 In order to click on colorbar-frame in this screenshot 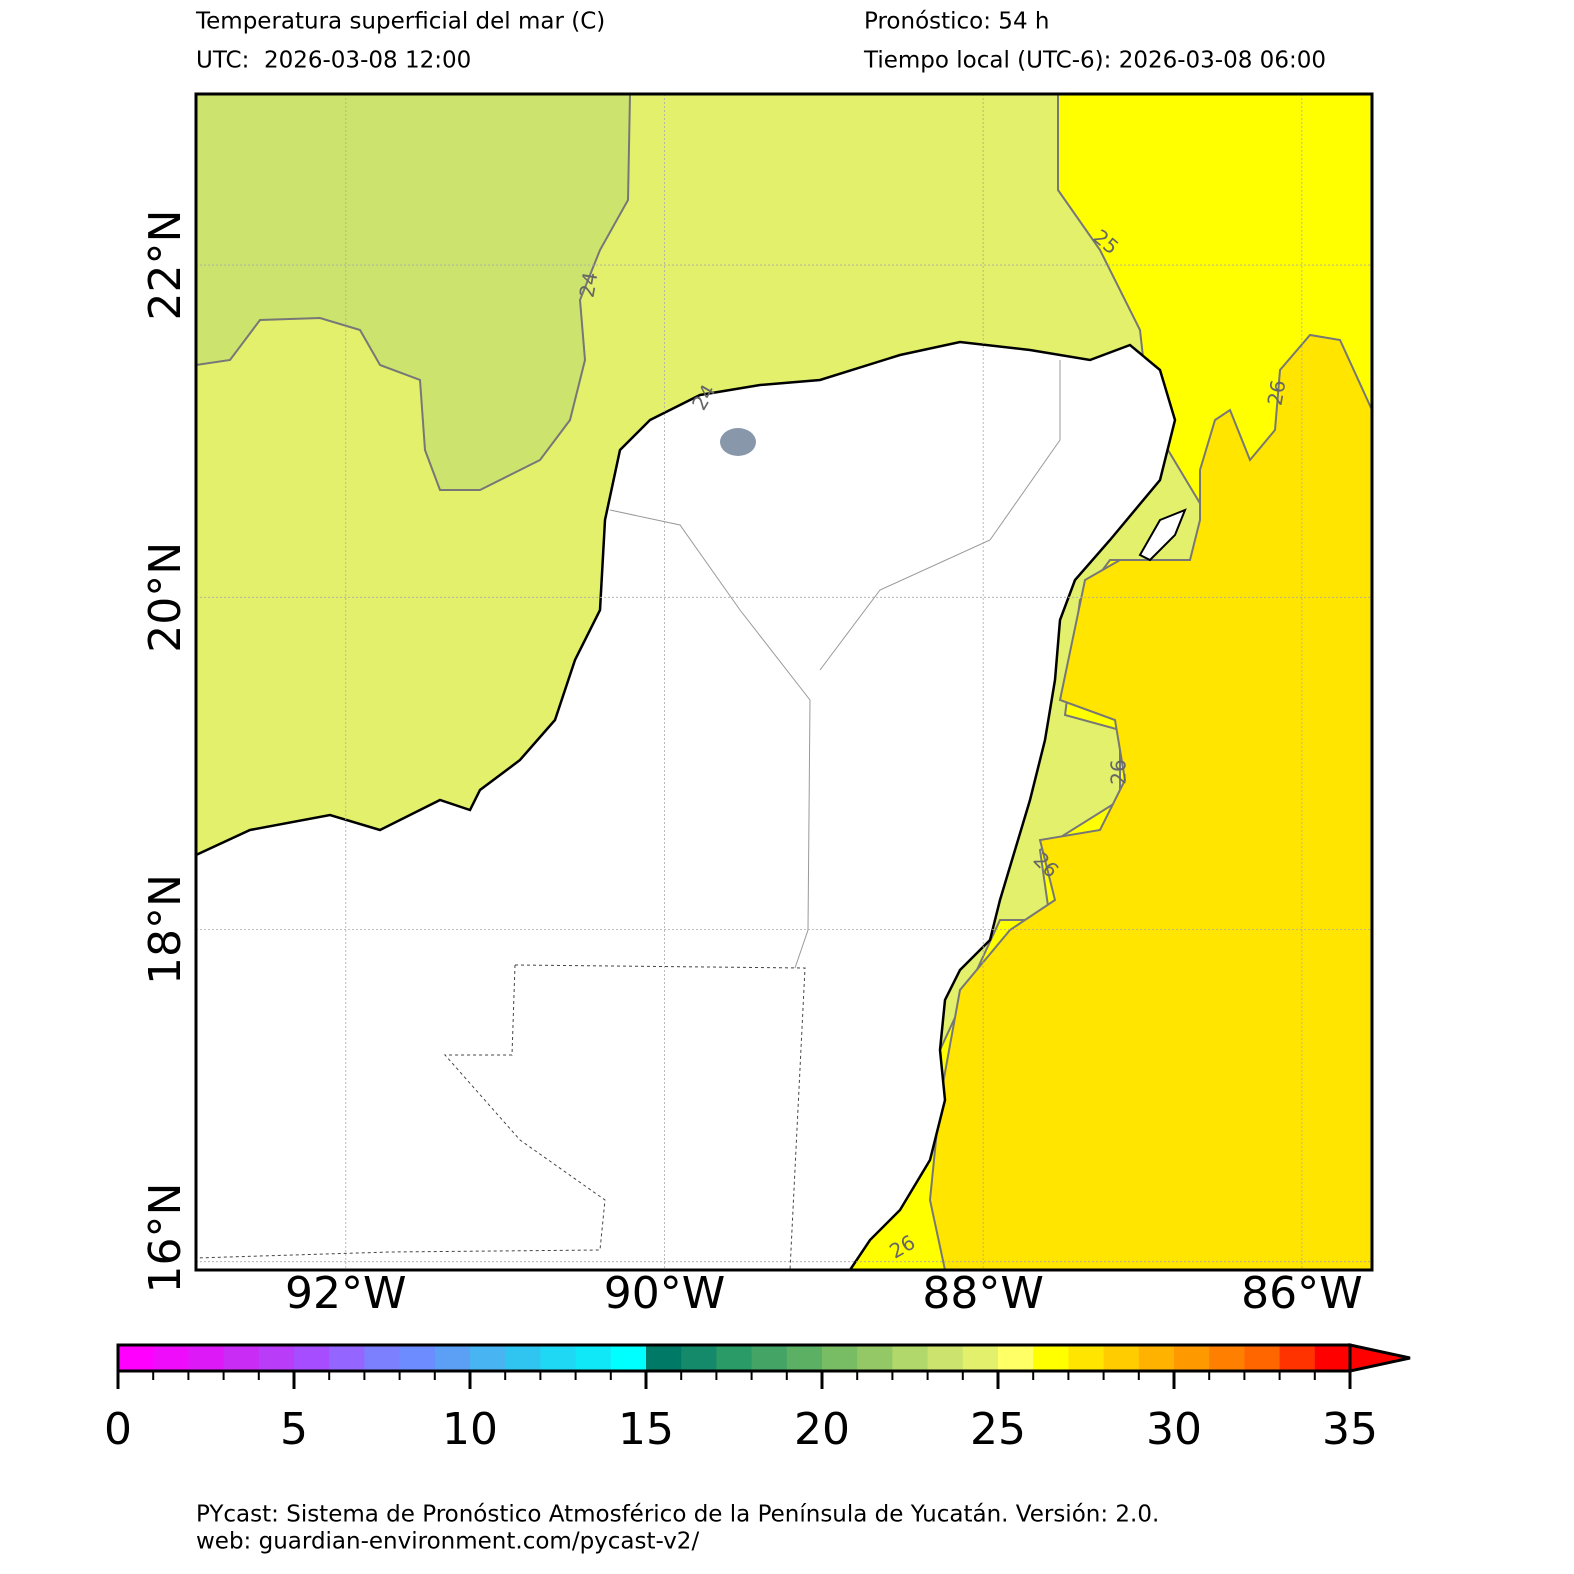, I will do `click(734, 1358)`.